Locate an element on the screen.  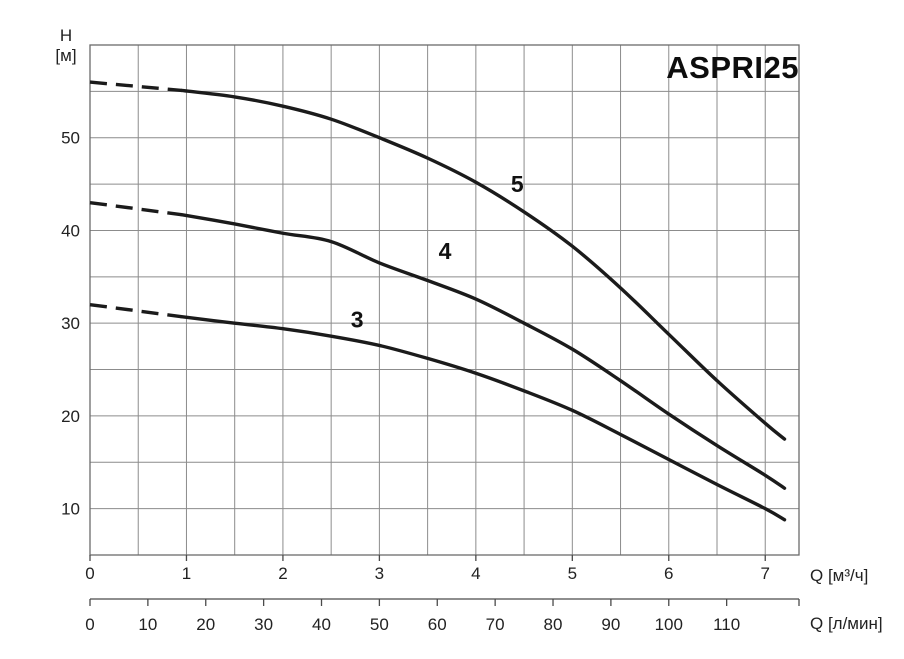
y-axis-unit: [м] is located at coordinates (66, 55).